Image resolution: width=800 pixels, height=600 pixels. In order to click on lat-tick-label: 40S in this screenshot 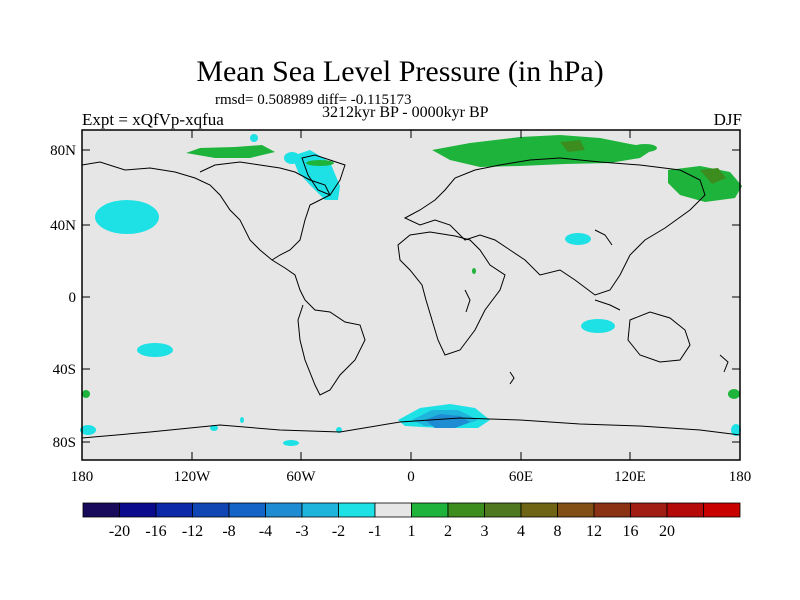, I will do `click(64, 370)`.